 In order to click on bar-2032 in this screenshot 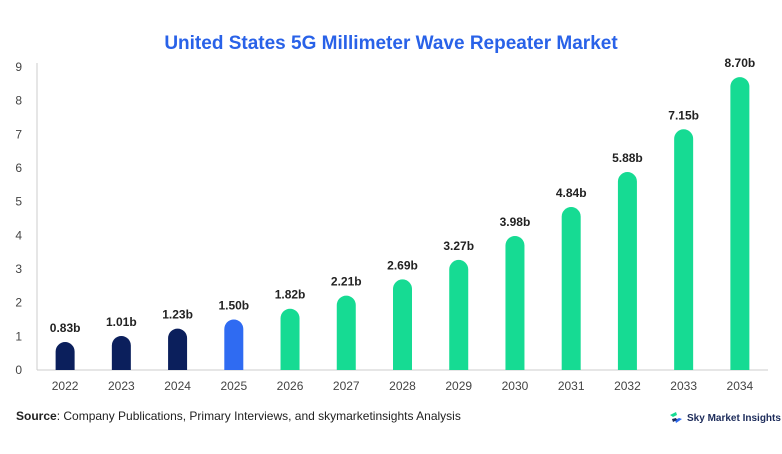, I will do `click(627, 271)`.